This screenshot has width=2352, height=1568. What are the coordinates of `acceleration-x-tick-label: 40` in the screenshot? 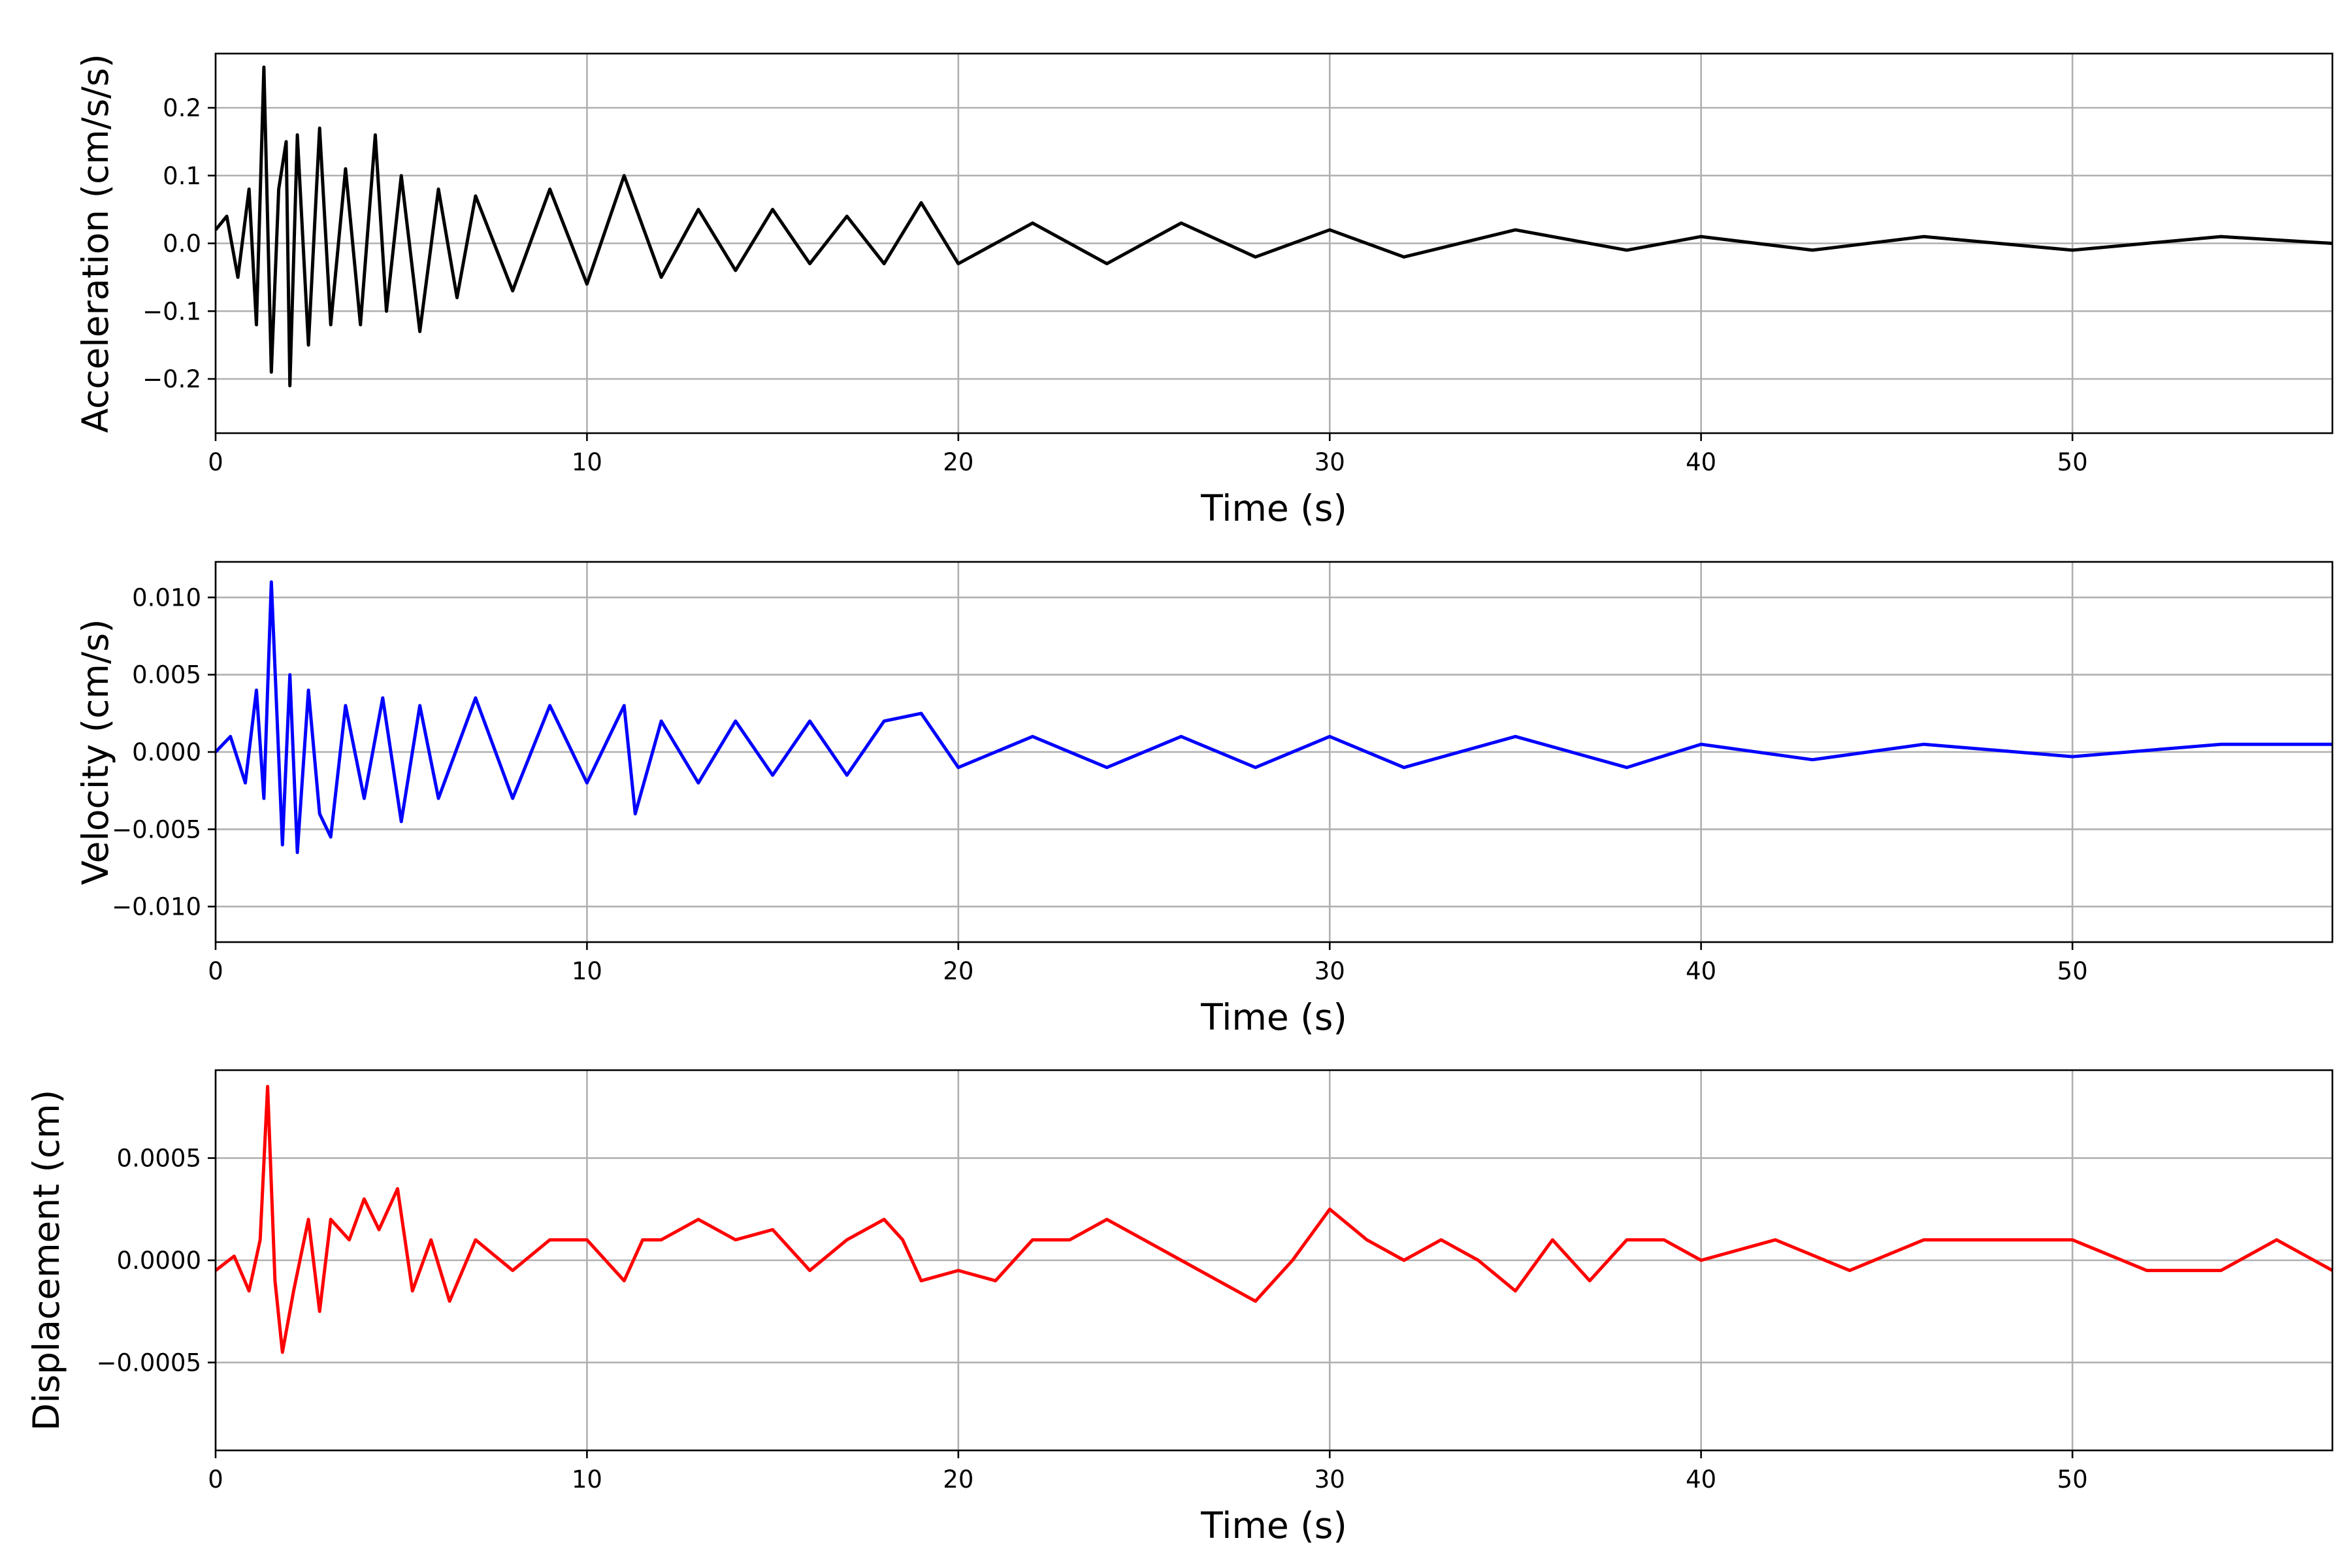 It's located at (1701, 462).